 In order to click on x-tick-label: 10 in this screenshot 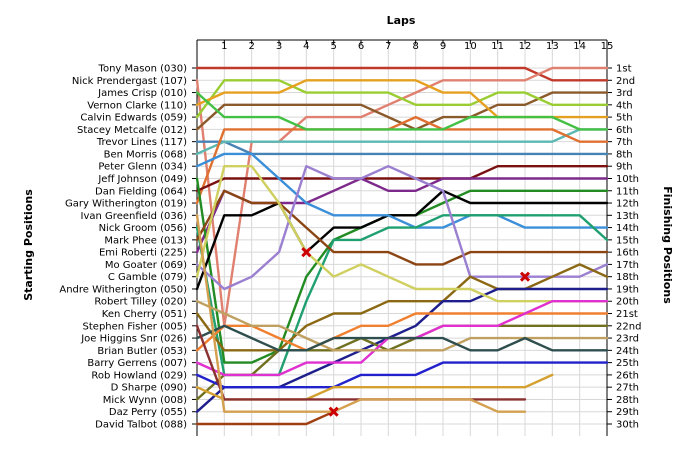, I will do `click(470, 46)`.